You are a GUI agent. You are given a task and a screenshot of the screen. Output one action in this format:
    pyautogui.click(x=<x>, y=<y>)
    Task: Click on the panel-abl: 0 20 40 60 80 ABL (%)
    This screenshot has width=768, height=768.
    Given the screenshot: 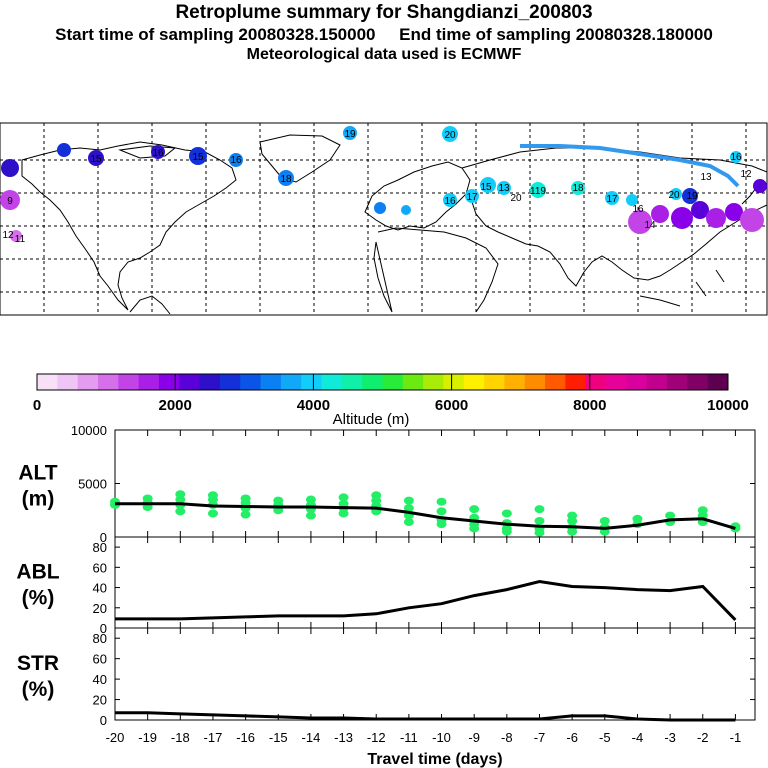 What is the action you would take?
    pyautogui.click(x=386, y=586)
    